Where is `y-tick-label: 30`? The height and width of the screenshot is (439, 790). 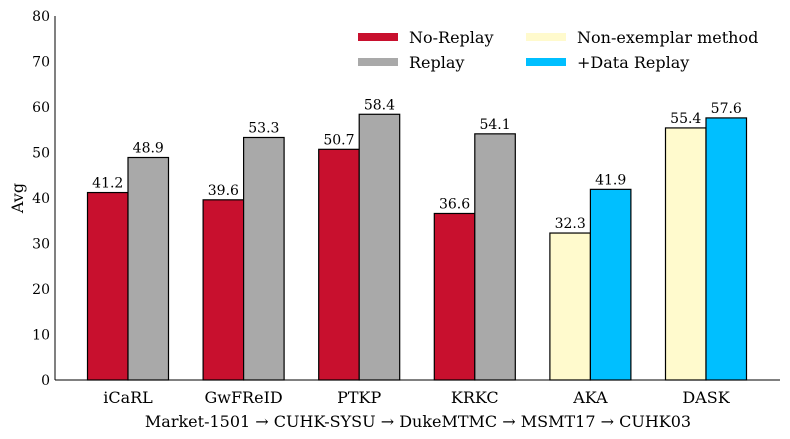
y-tick-label: 30 is located at coordinates (41, 245).